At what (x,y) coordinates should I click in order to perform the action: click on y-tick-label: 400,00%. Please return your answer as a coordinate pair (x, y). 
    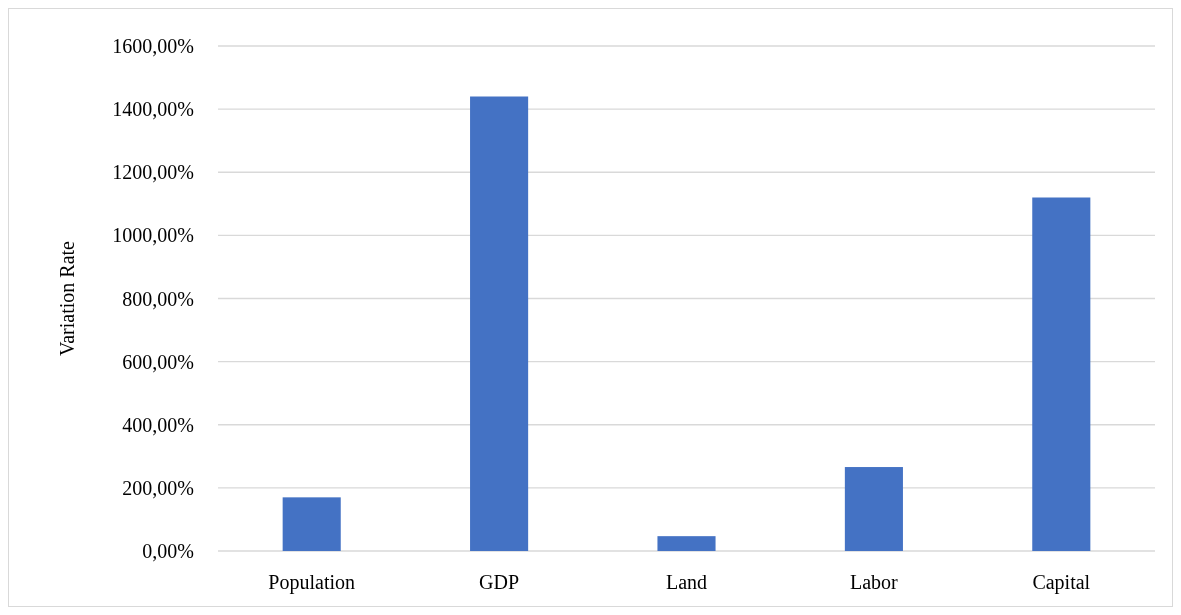
    Looking at the image, I should click on (158, 424).